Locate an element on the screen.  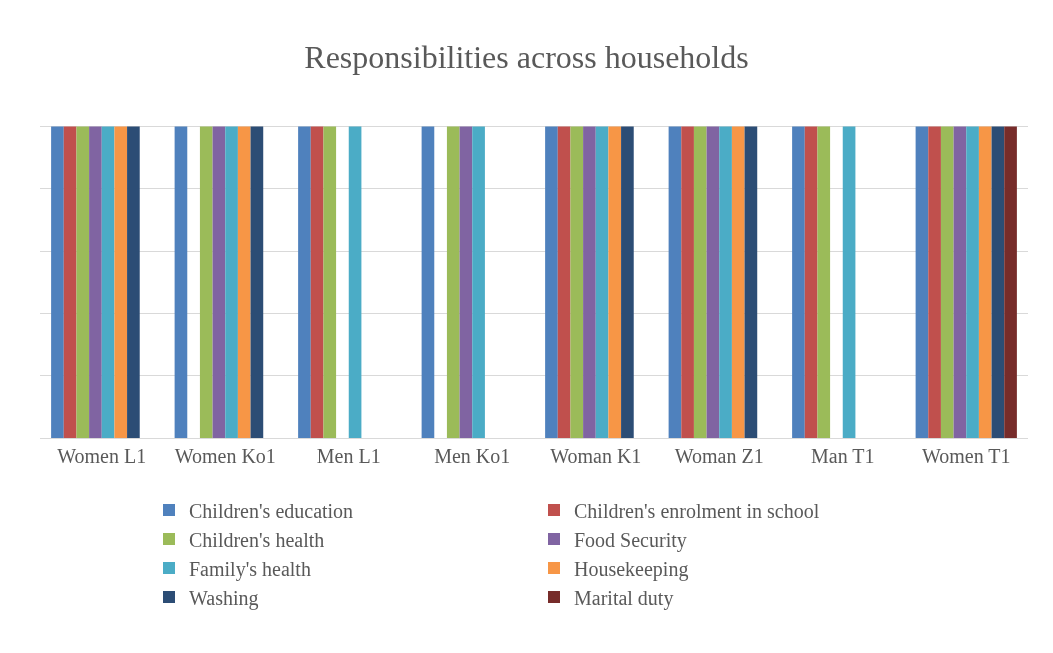
x-tick-label: Women L1 is located at coordinates (102, 456).